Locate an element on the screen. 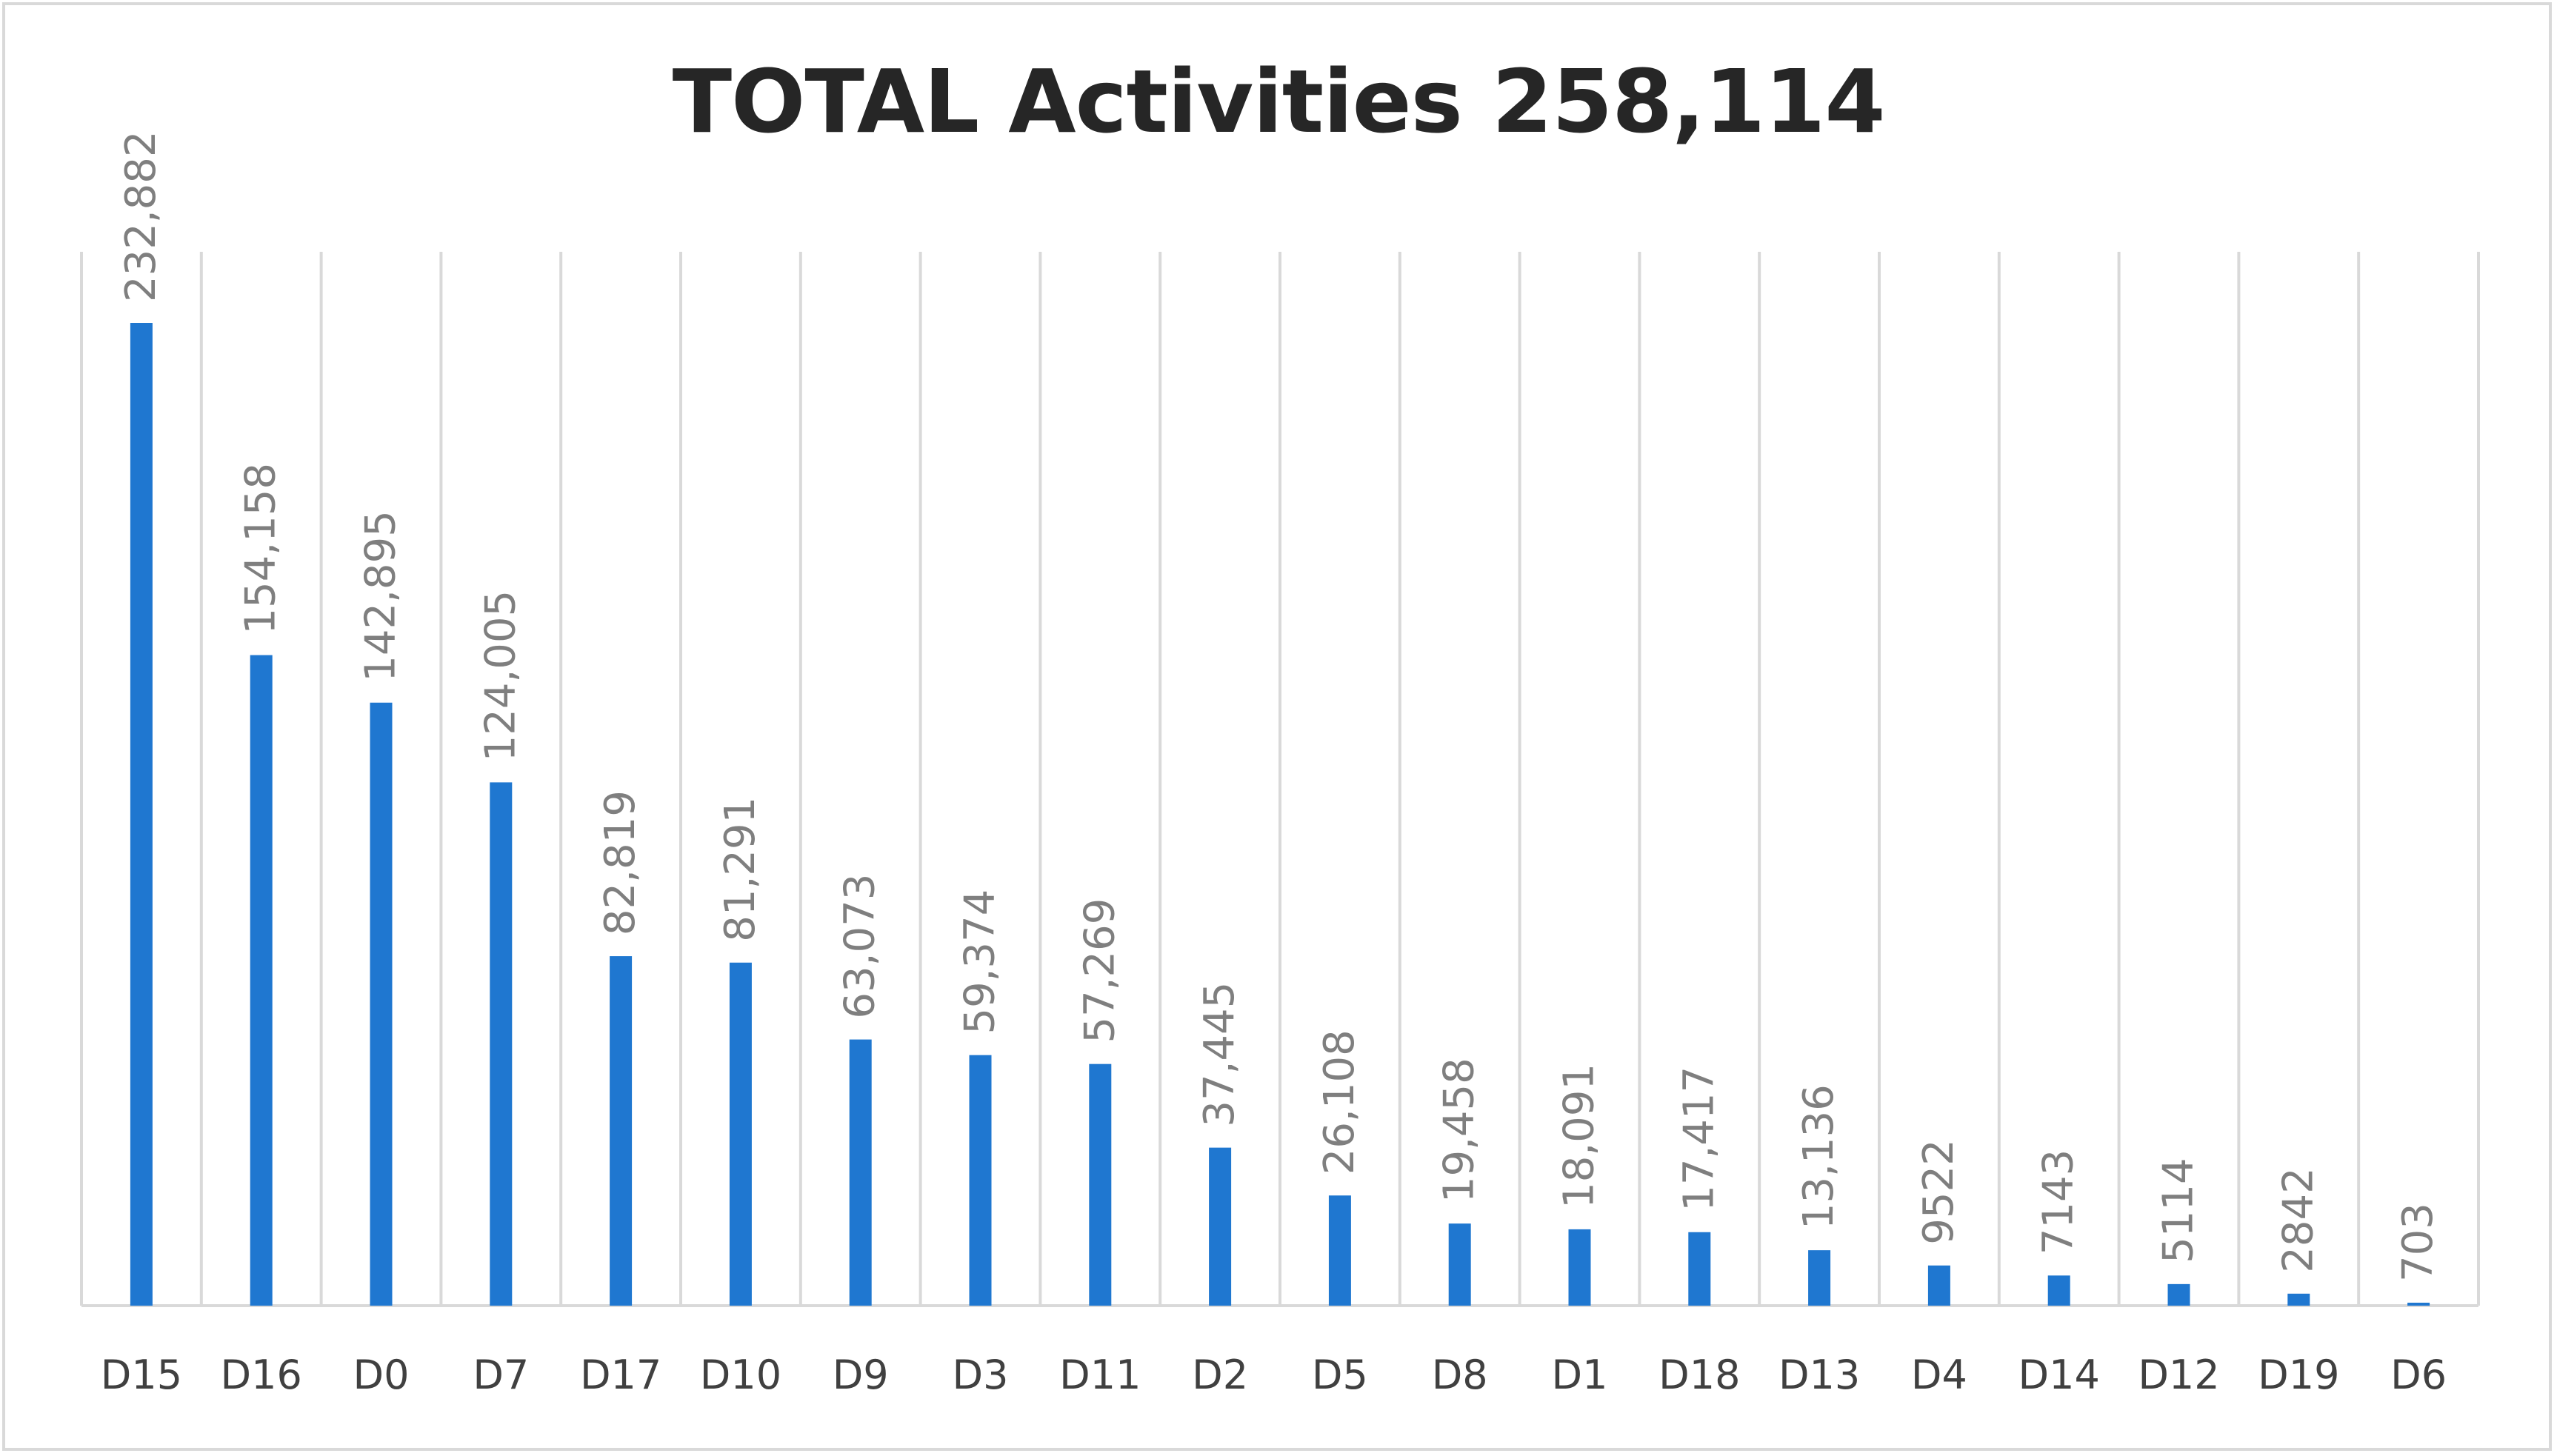  data-label-D5: 26,108 is located at coordinates (1340, 1102).